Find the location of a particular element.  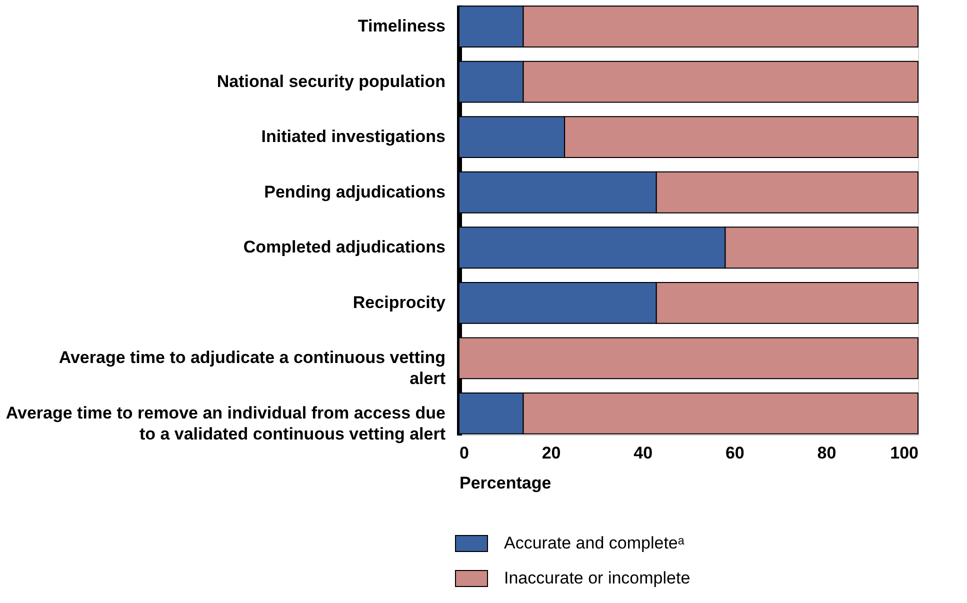

x-tick-label: 60 is located at coordinates (734, 453).